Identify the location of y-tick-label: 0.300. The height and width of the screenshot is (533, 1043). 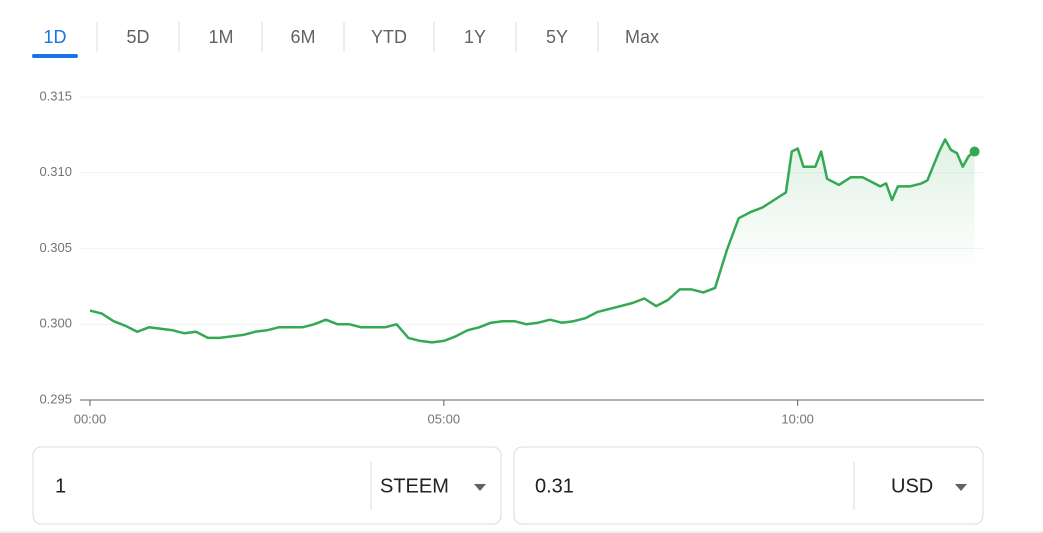
(55, 323).